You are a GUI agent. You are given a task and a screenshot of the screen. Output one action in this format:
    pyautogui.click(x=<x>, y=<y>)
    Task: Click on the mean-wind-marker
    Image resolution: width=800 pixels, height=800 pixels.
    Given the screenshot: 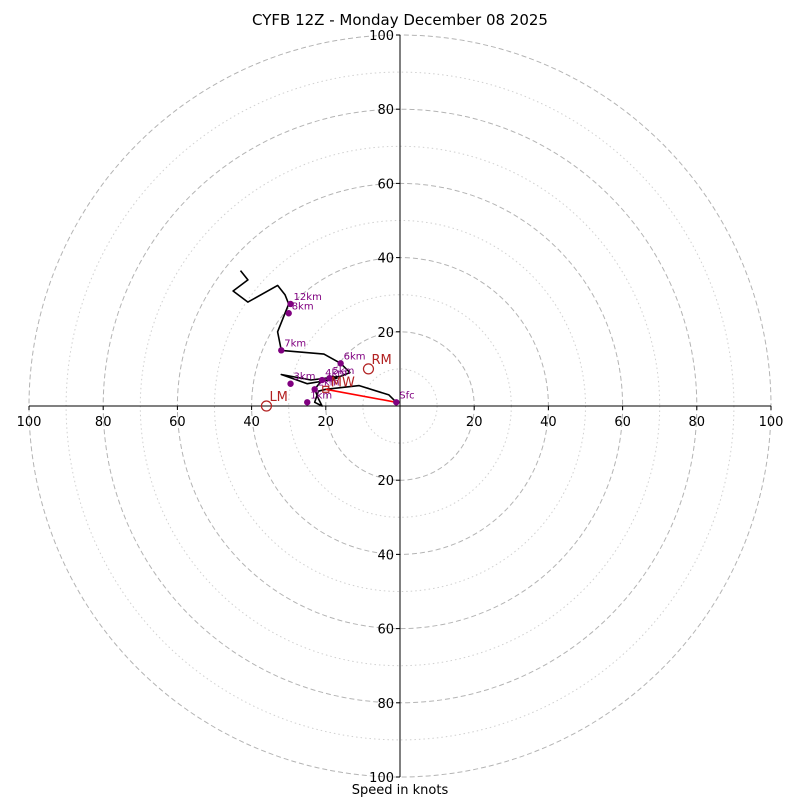 What is the action you would take?
    pyautogui.click(x=326, y=389)
    